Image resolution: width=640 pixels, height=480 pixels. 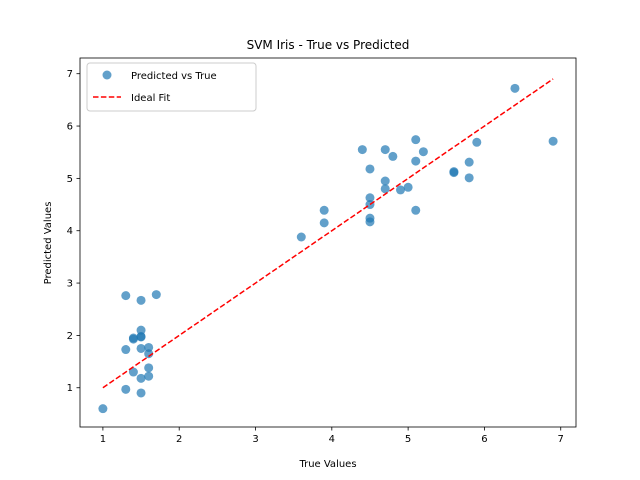 I want to click on y-axis-title: Predicted Values, so click(x=48, y=243).